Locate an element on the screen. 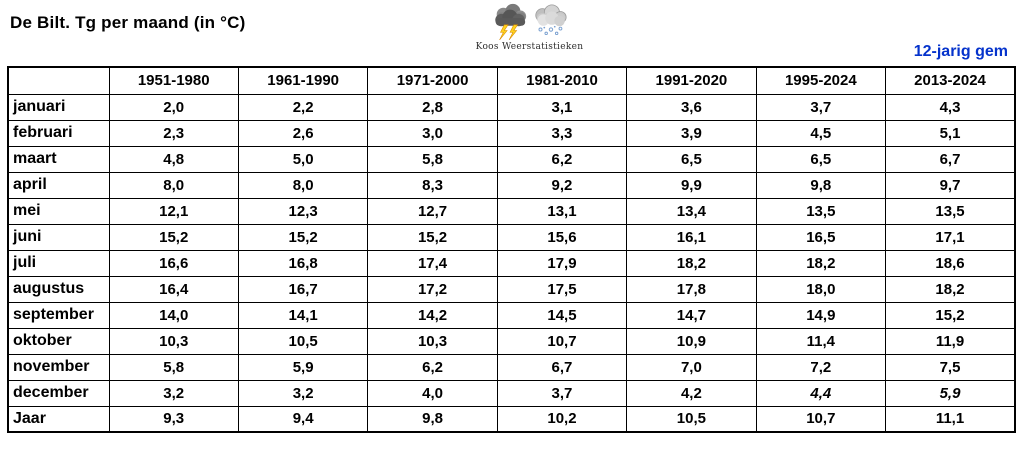 This screenshot has height=452, width=1024. page-title: De Bilt. Tg per maand (in °C) is located at coordinates (128, 22).